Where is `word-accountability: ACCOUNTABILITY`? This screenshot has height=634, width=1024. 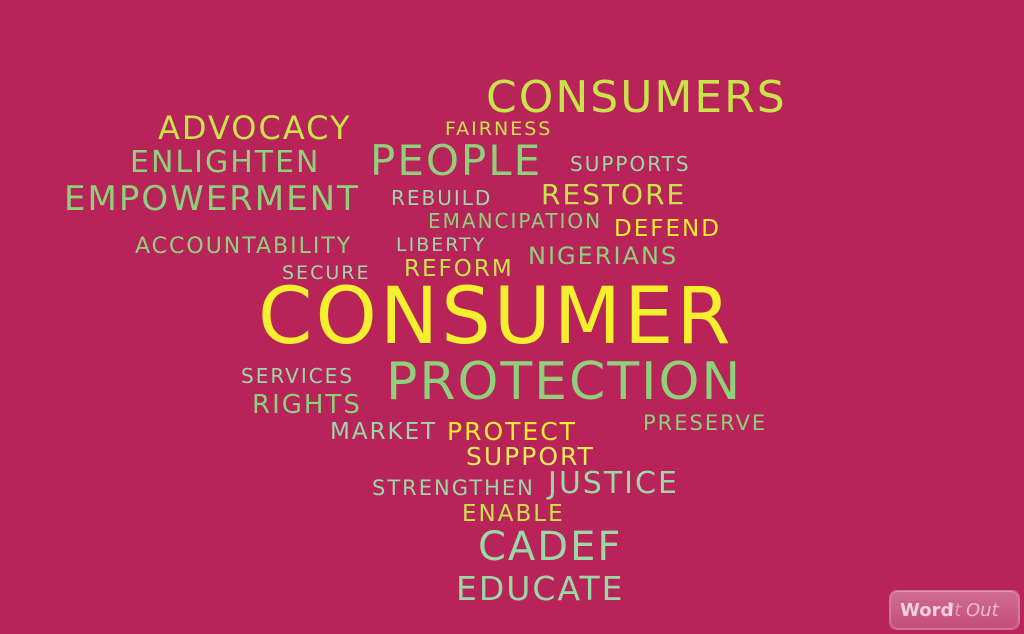
word-accountability: ACCOUNTABILITY is located at coordinates (244, 246).